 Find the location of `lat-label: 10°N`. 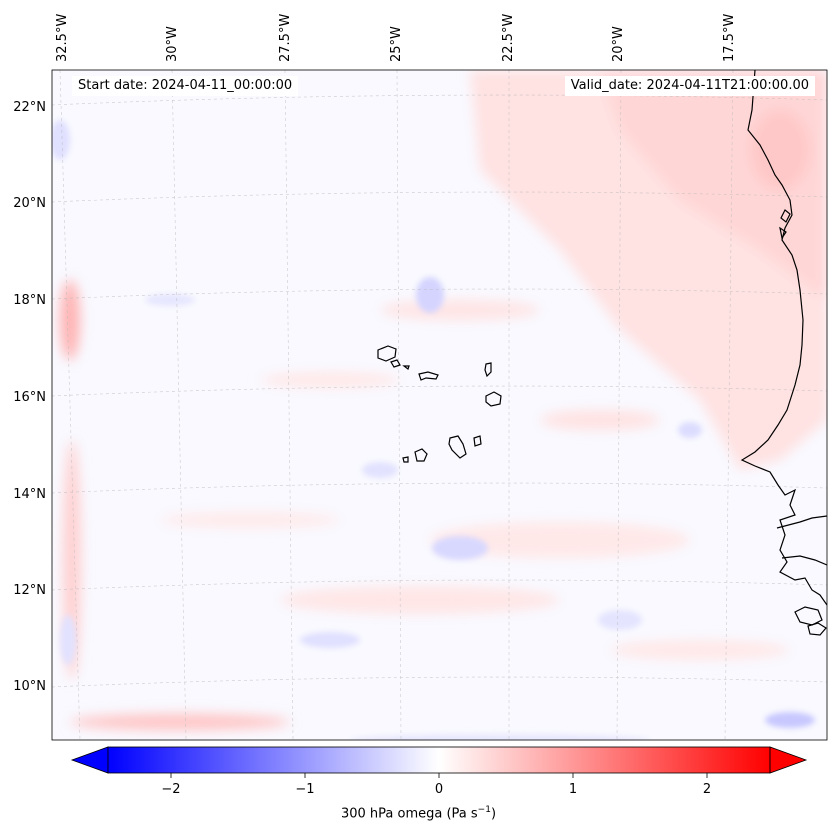

lat-label: 10°N is located at coordinates (29, 686).